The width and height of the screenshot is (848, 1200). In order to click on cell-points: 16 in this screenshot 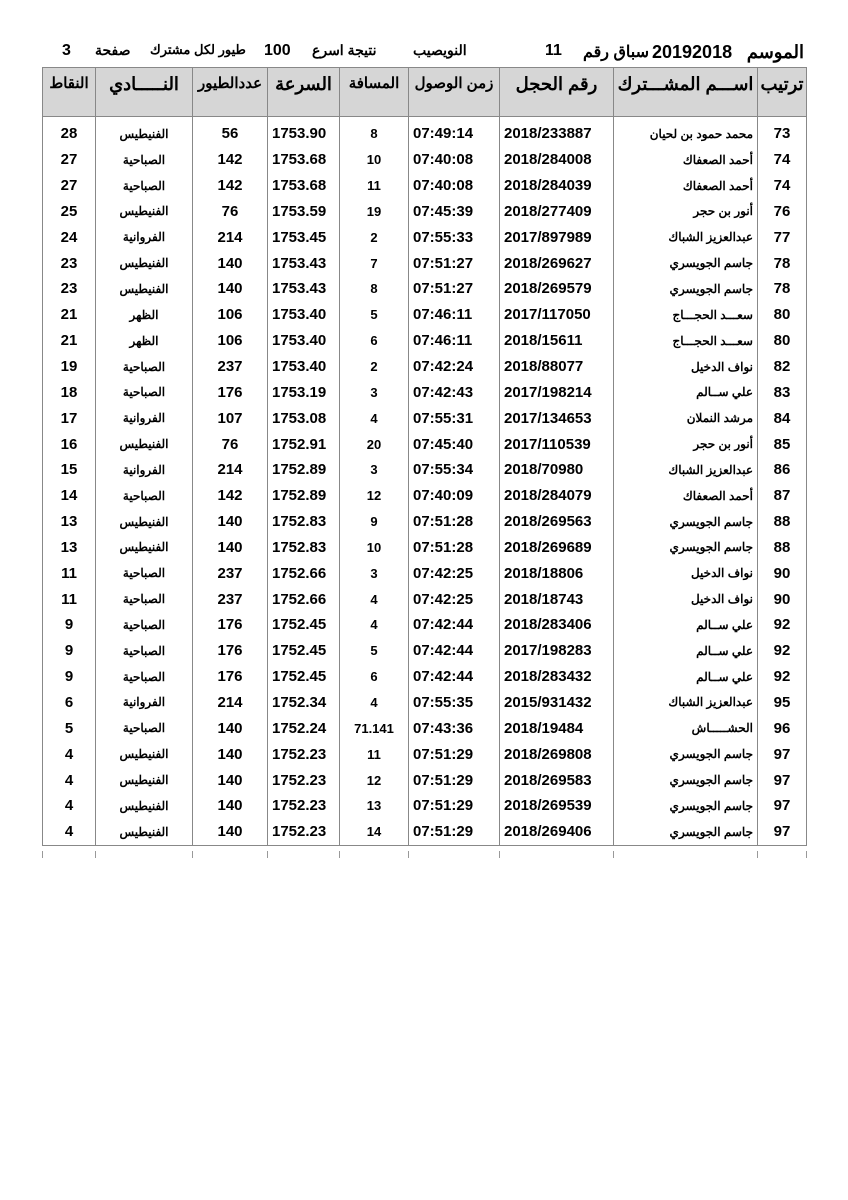, I will do `click(69, 444)`.